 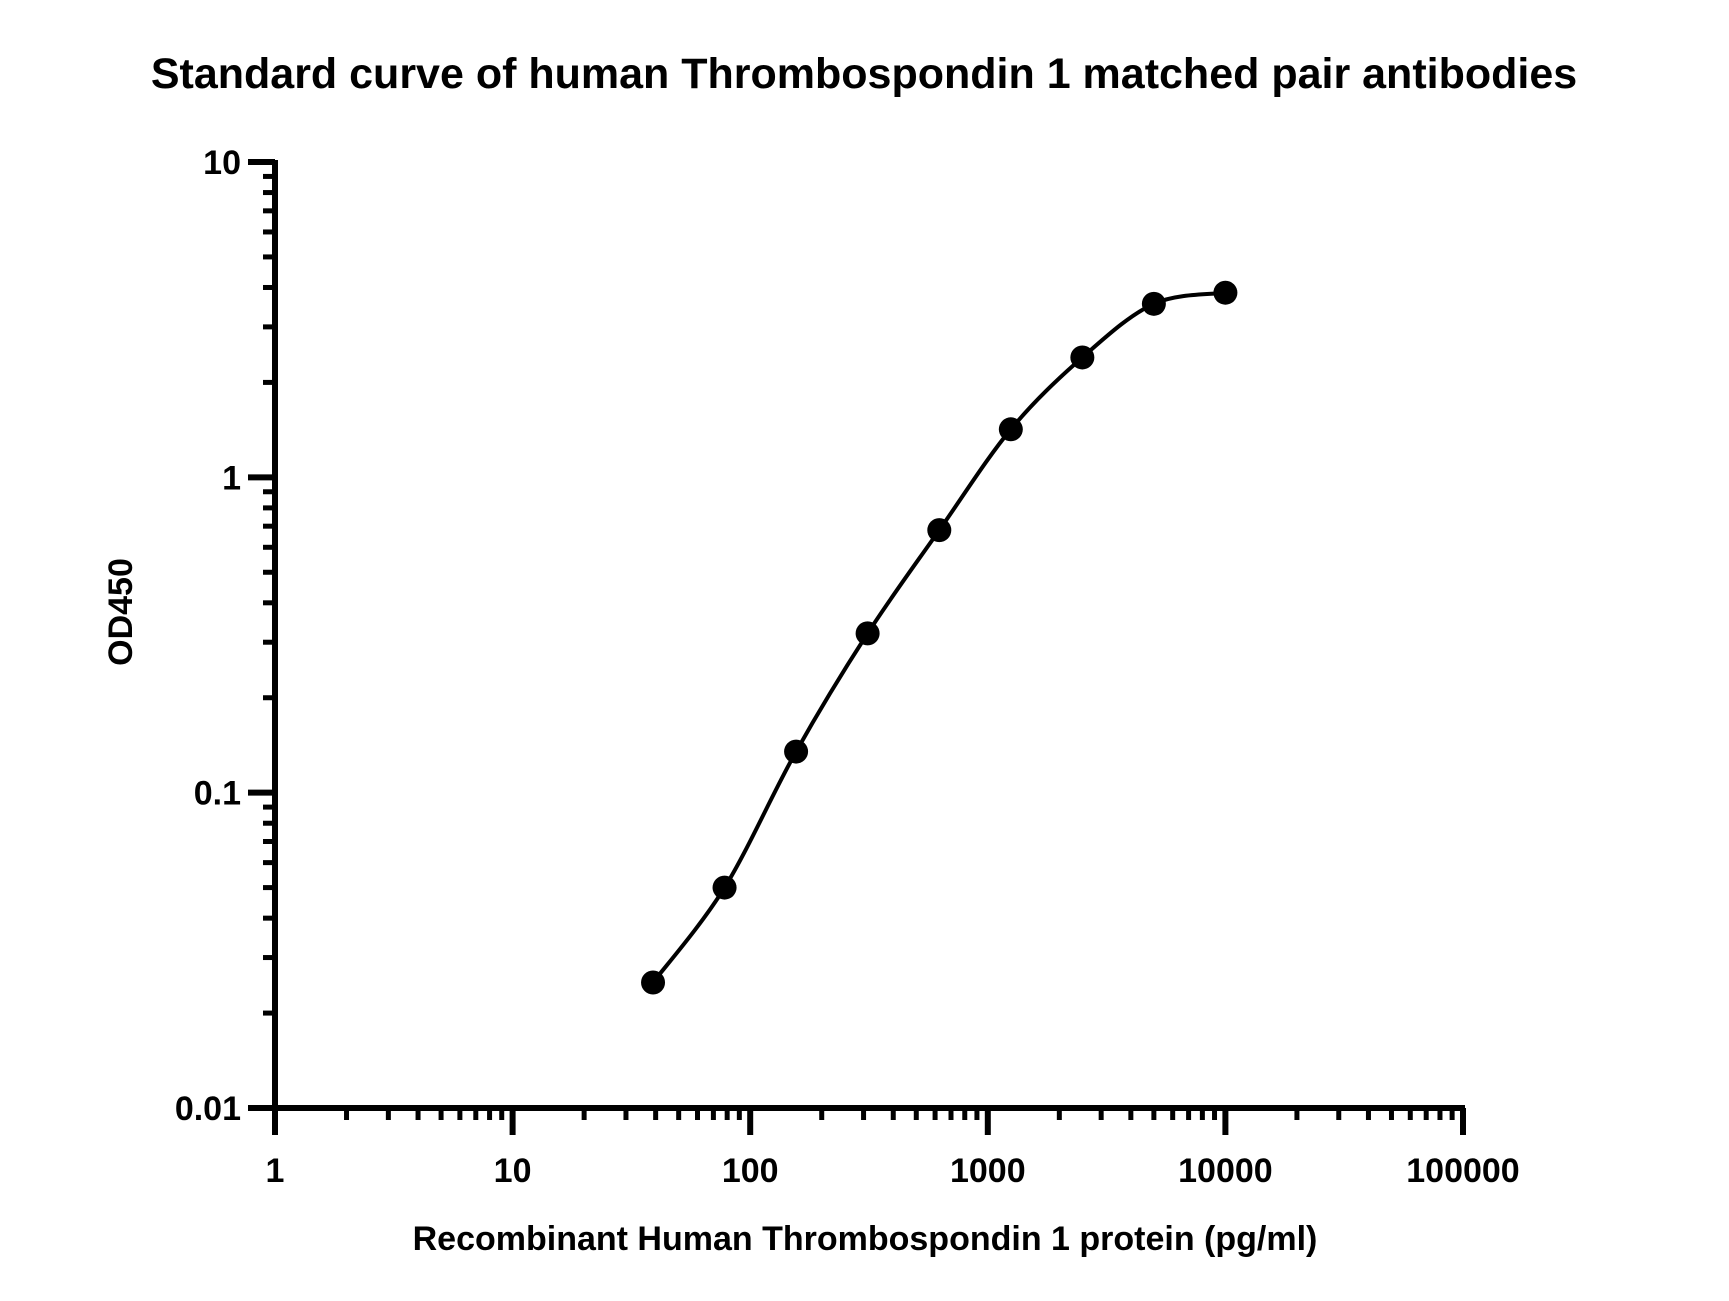 What do you see at coordinates (231, 478) in the screenshot?
I see `y-tick-label: 1` at bounding box center [231, 478].